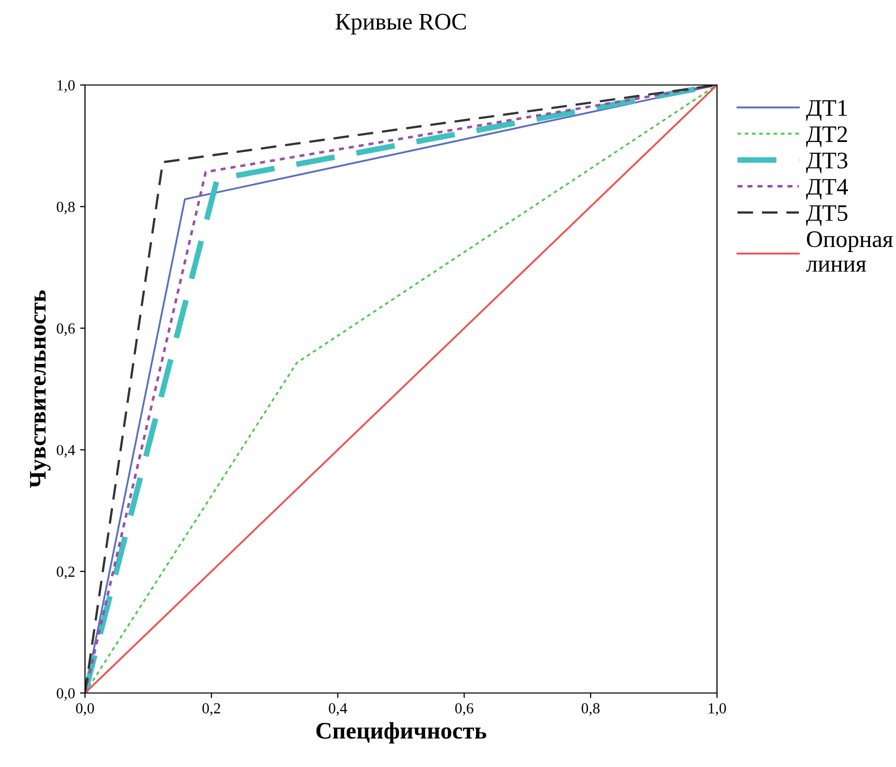 The height and width of the screenshot is (767, 896). I want to click on legend-label: Опорная линия, so click(849, 251).